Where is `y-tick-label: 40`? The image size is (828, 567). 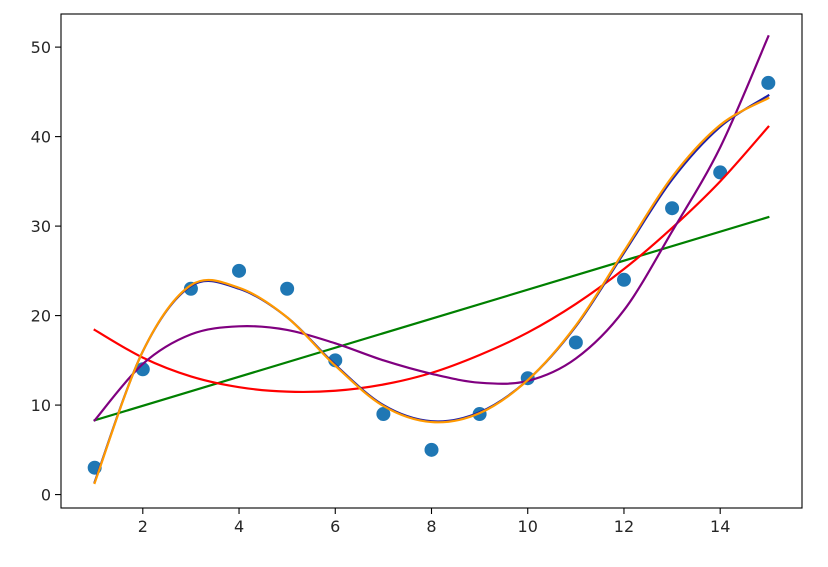
y-tick-label: 40 is located at coordinates (41, 137).